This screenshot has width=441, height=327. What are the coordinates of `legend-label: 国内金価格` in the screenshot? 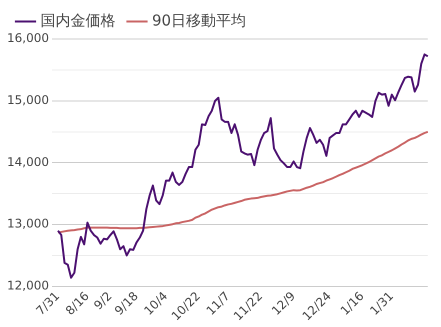 It's located at (78, 20).